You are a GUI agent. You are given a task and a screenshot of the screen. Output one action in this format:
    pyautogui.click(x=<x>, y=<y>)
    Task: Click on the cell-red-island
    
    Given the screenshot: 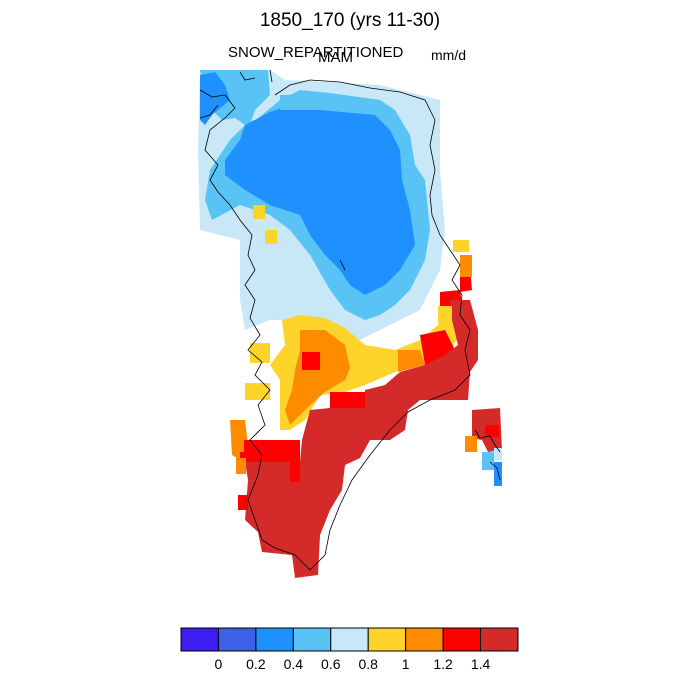 What is the action you would take?
    pyautogui.click(x=492, y=431)
    